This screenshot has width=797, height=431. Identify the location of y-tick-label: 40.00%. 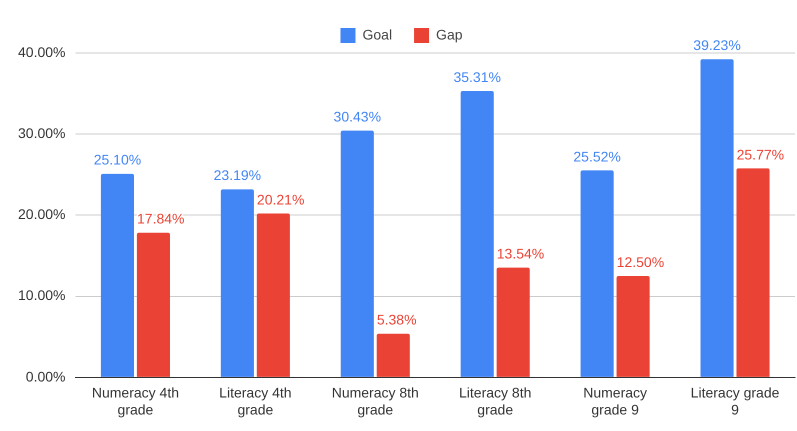
(42, 52).